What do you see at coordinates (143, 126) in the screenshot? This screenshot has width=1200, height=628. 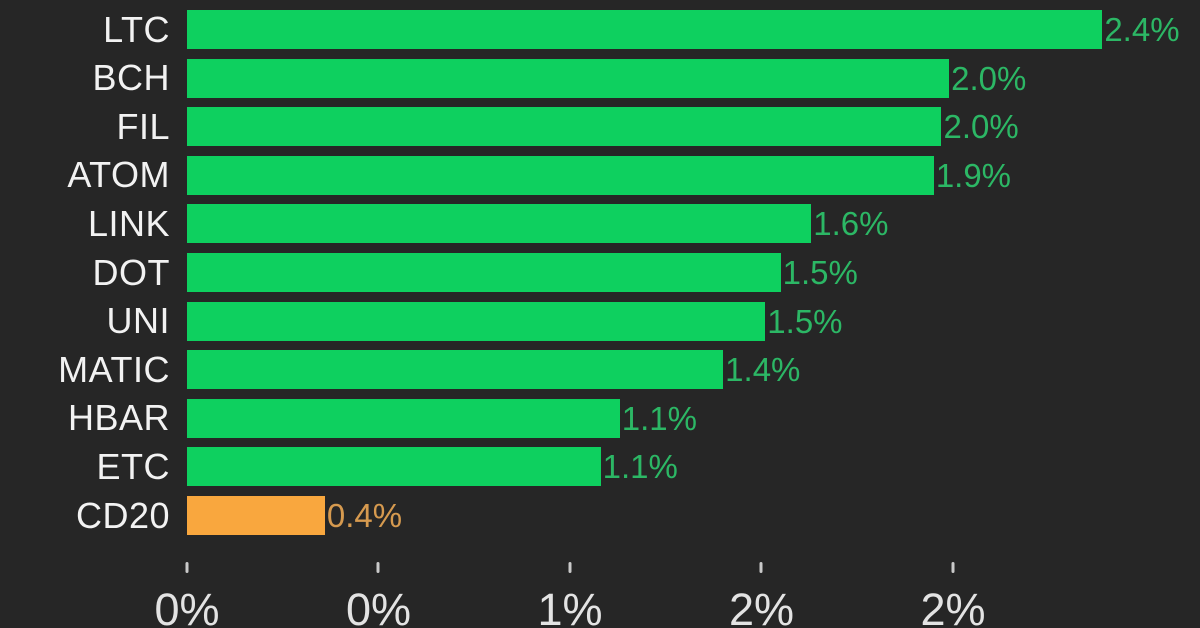 I see `category-label: FIL` at bounding box center [143, 126].